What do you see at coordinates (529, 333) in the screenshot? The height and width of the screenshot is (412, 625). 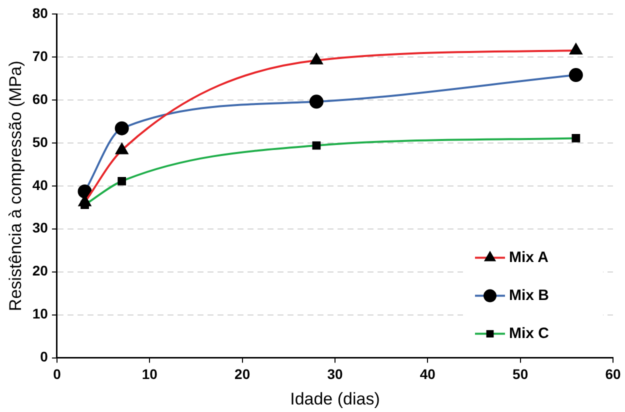 I see `legend-label: Mix C` at bounding box center [529, 333].